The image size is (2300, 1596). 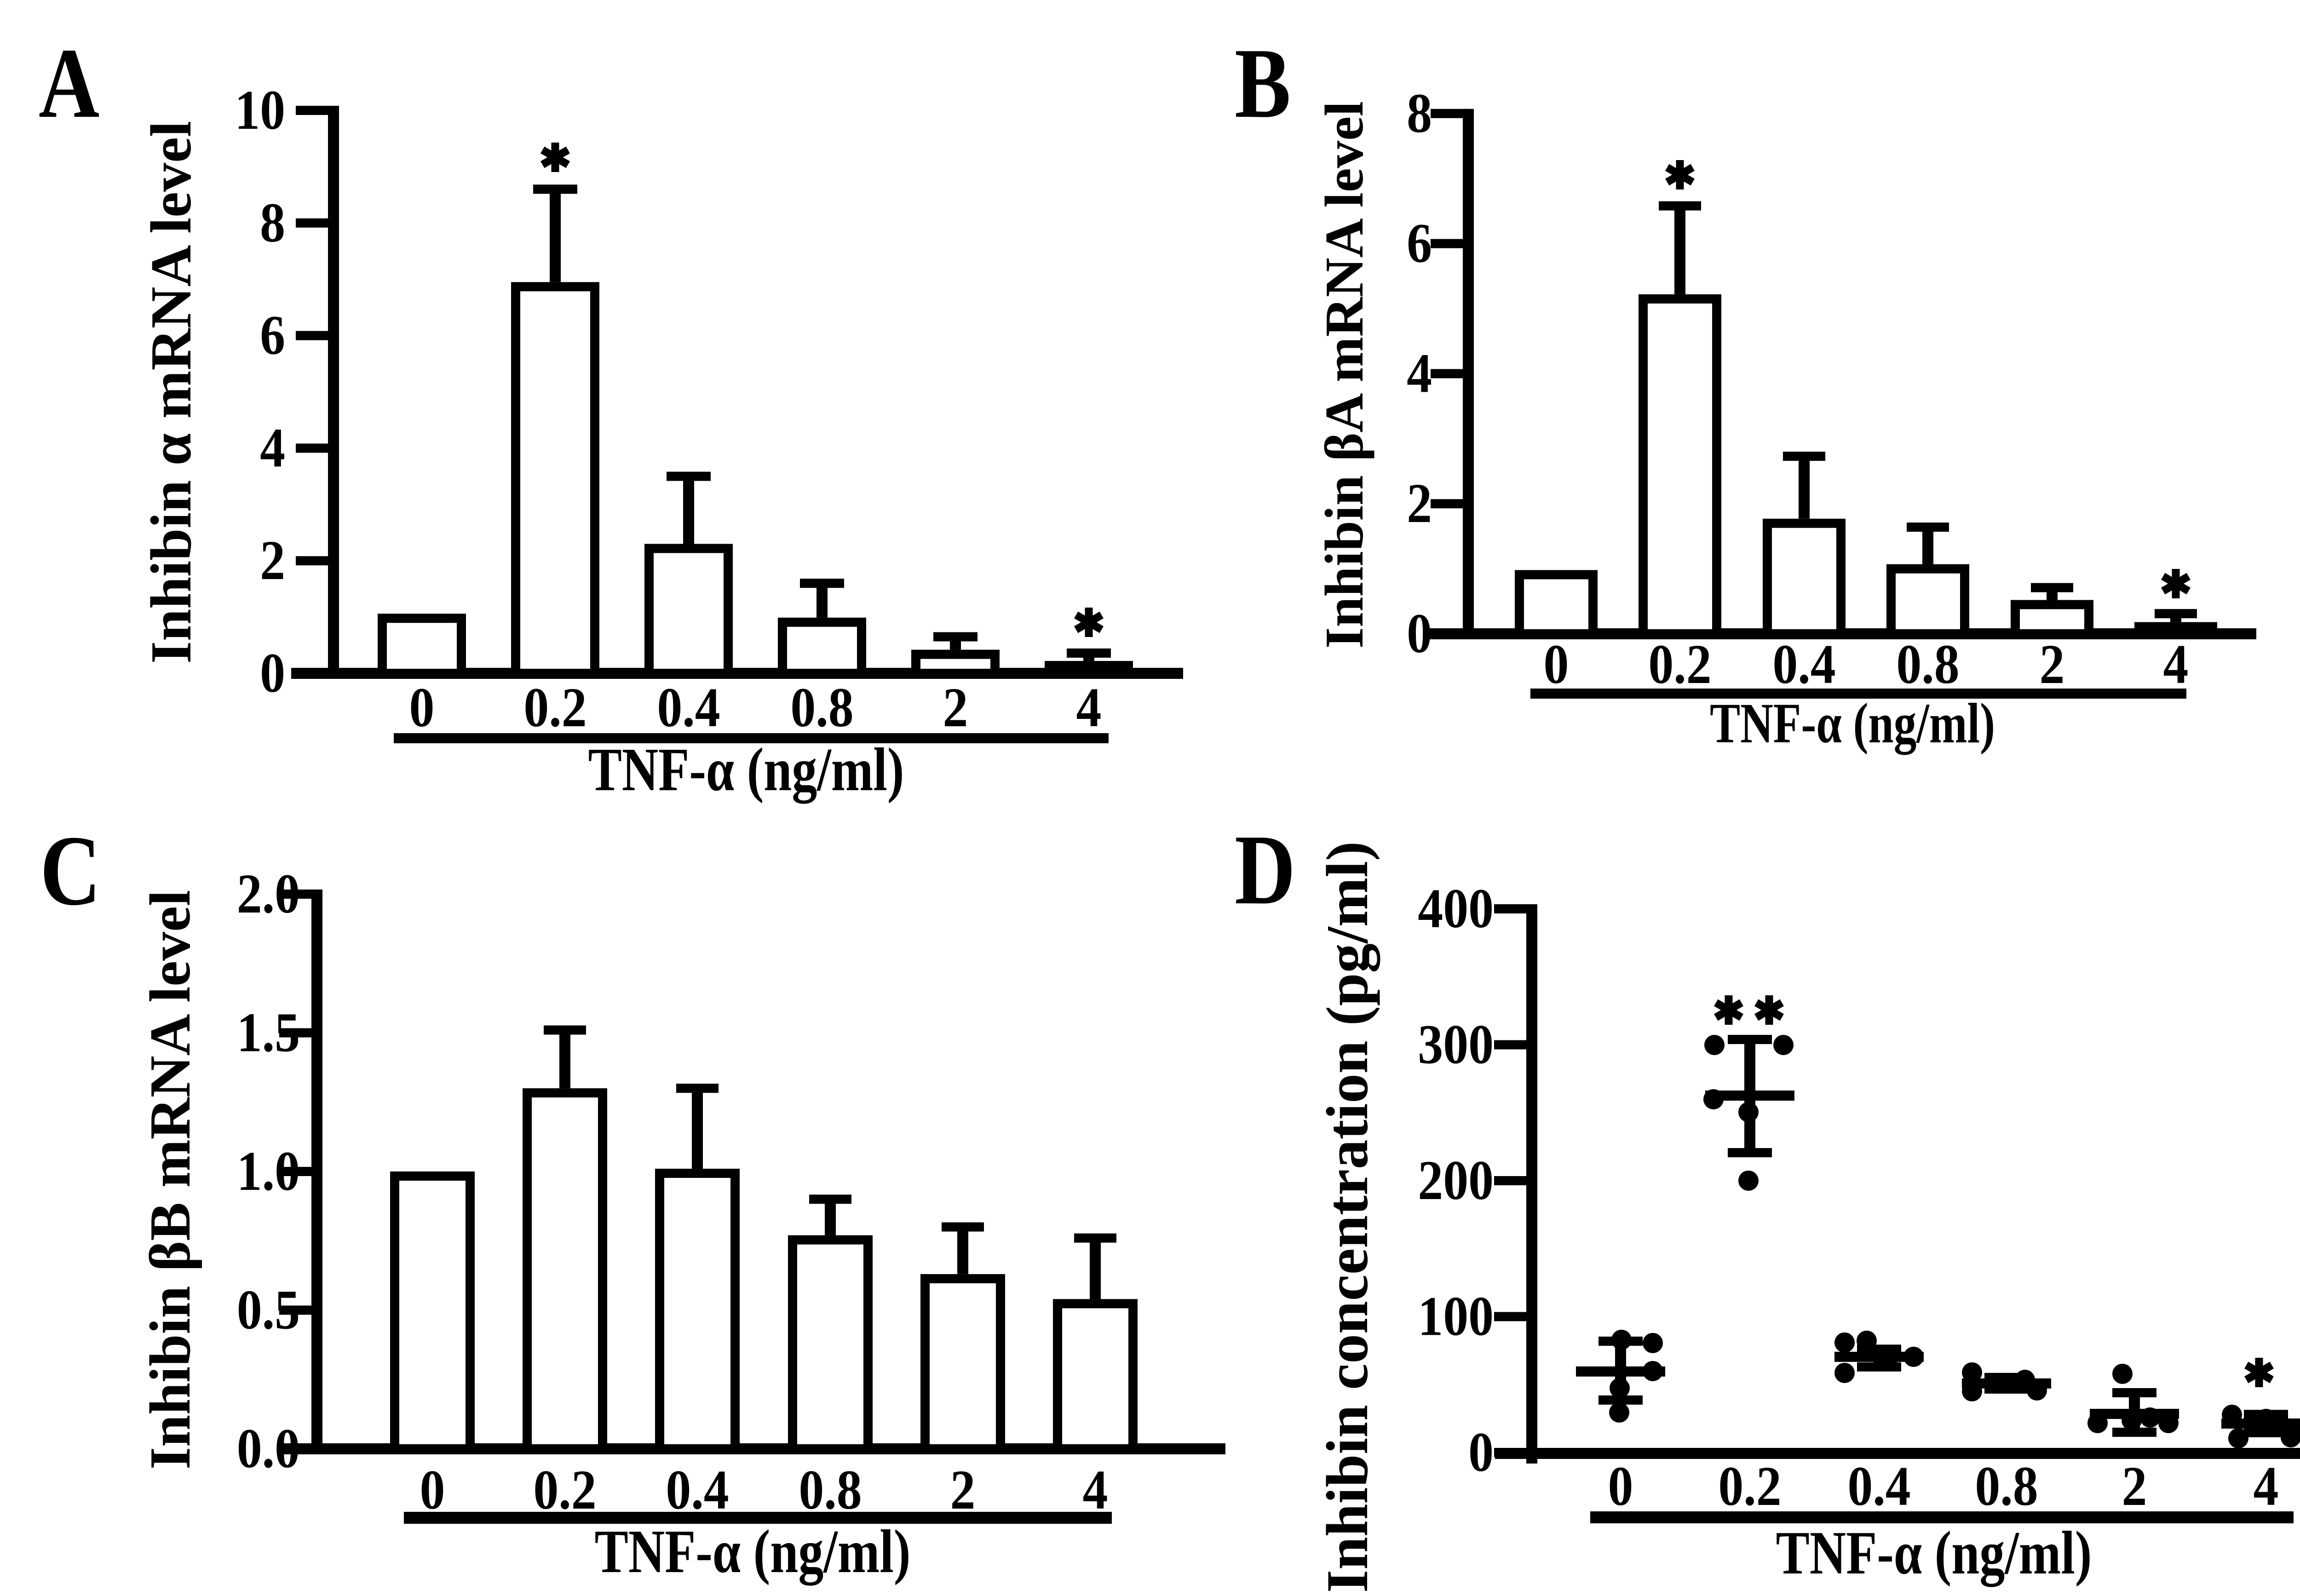 What do you see at coordinates (268, 1310) in the screenshot?
I see `svg-text: 0.5` at bounding box center [268, 1310].